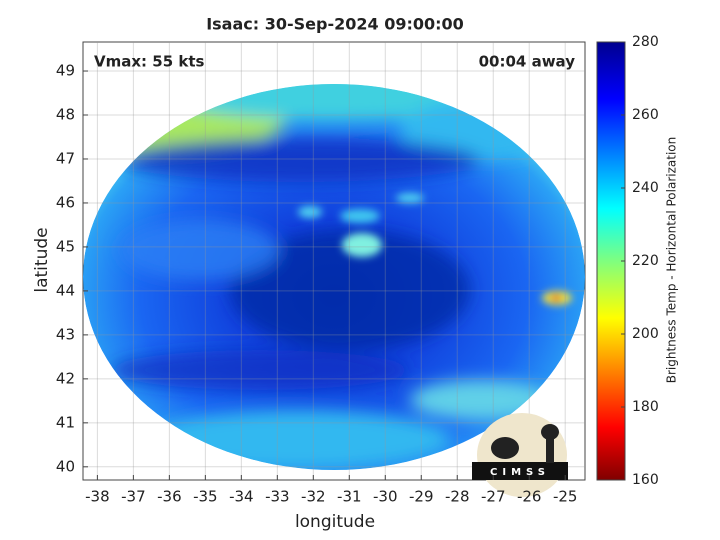  Describe the element at coordinates (493, 497) in the screenshot. I see `x-tick-label: -27` at that location.